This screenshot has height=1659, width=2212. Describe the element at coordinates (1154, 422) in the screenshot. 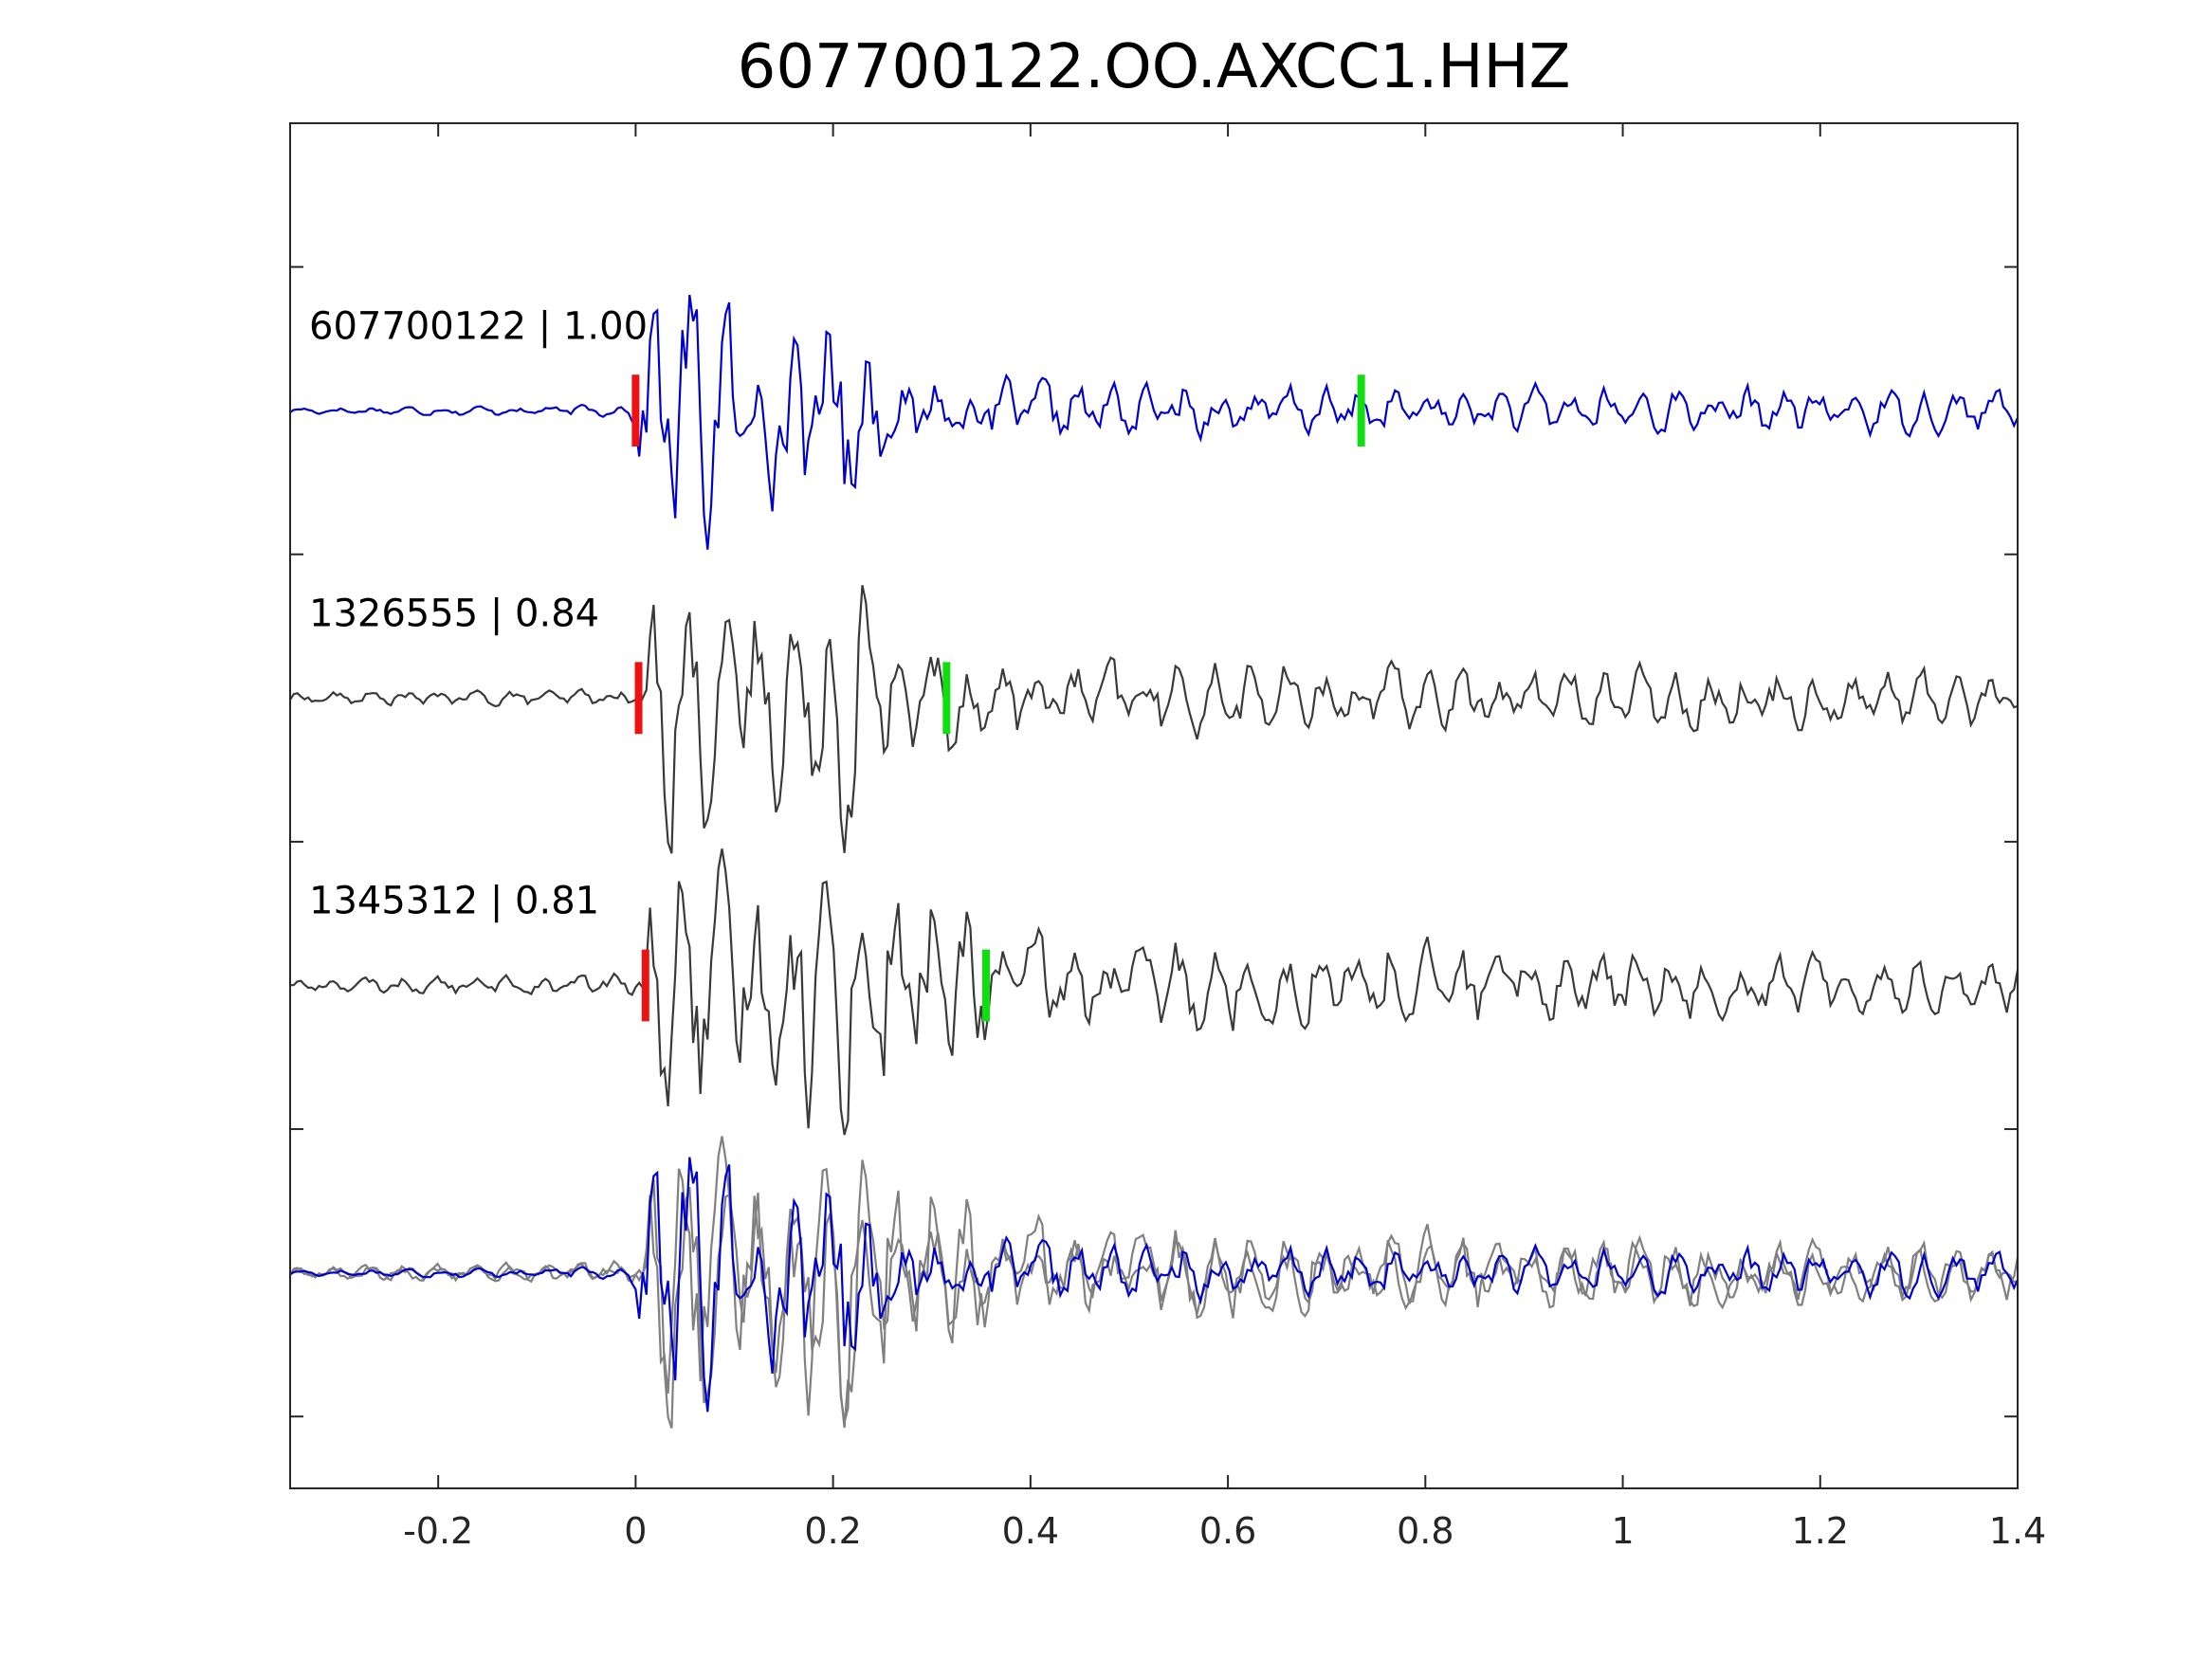

I see `trace-1-waveform` at that location.